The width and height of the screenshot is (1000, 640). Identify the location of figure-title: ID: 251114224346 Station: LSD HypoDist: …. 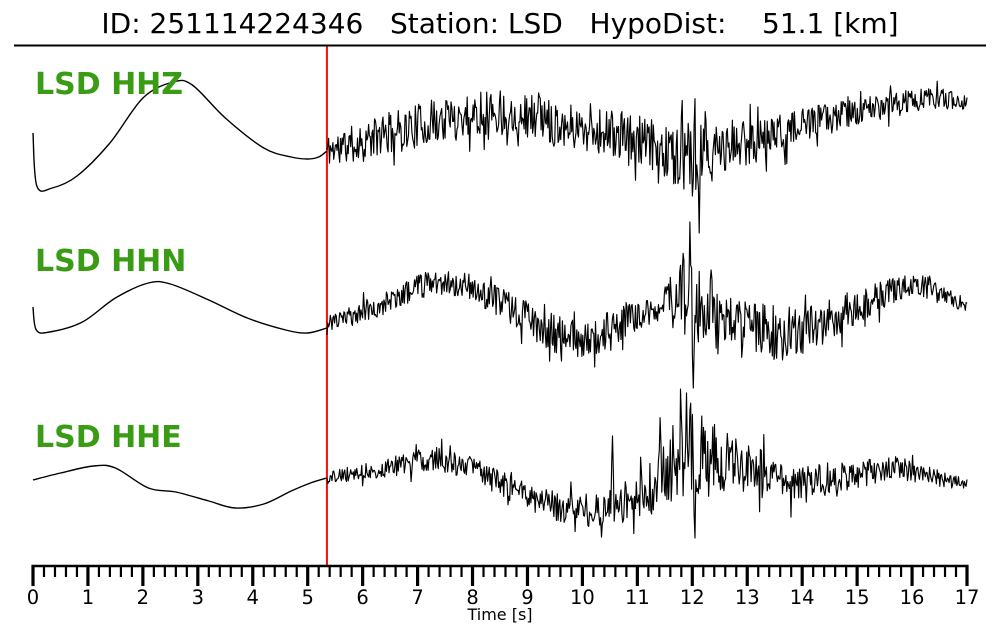
(500, 23).